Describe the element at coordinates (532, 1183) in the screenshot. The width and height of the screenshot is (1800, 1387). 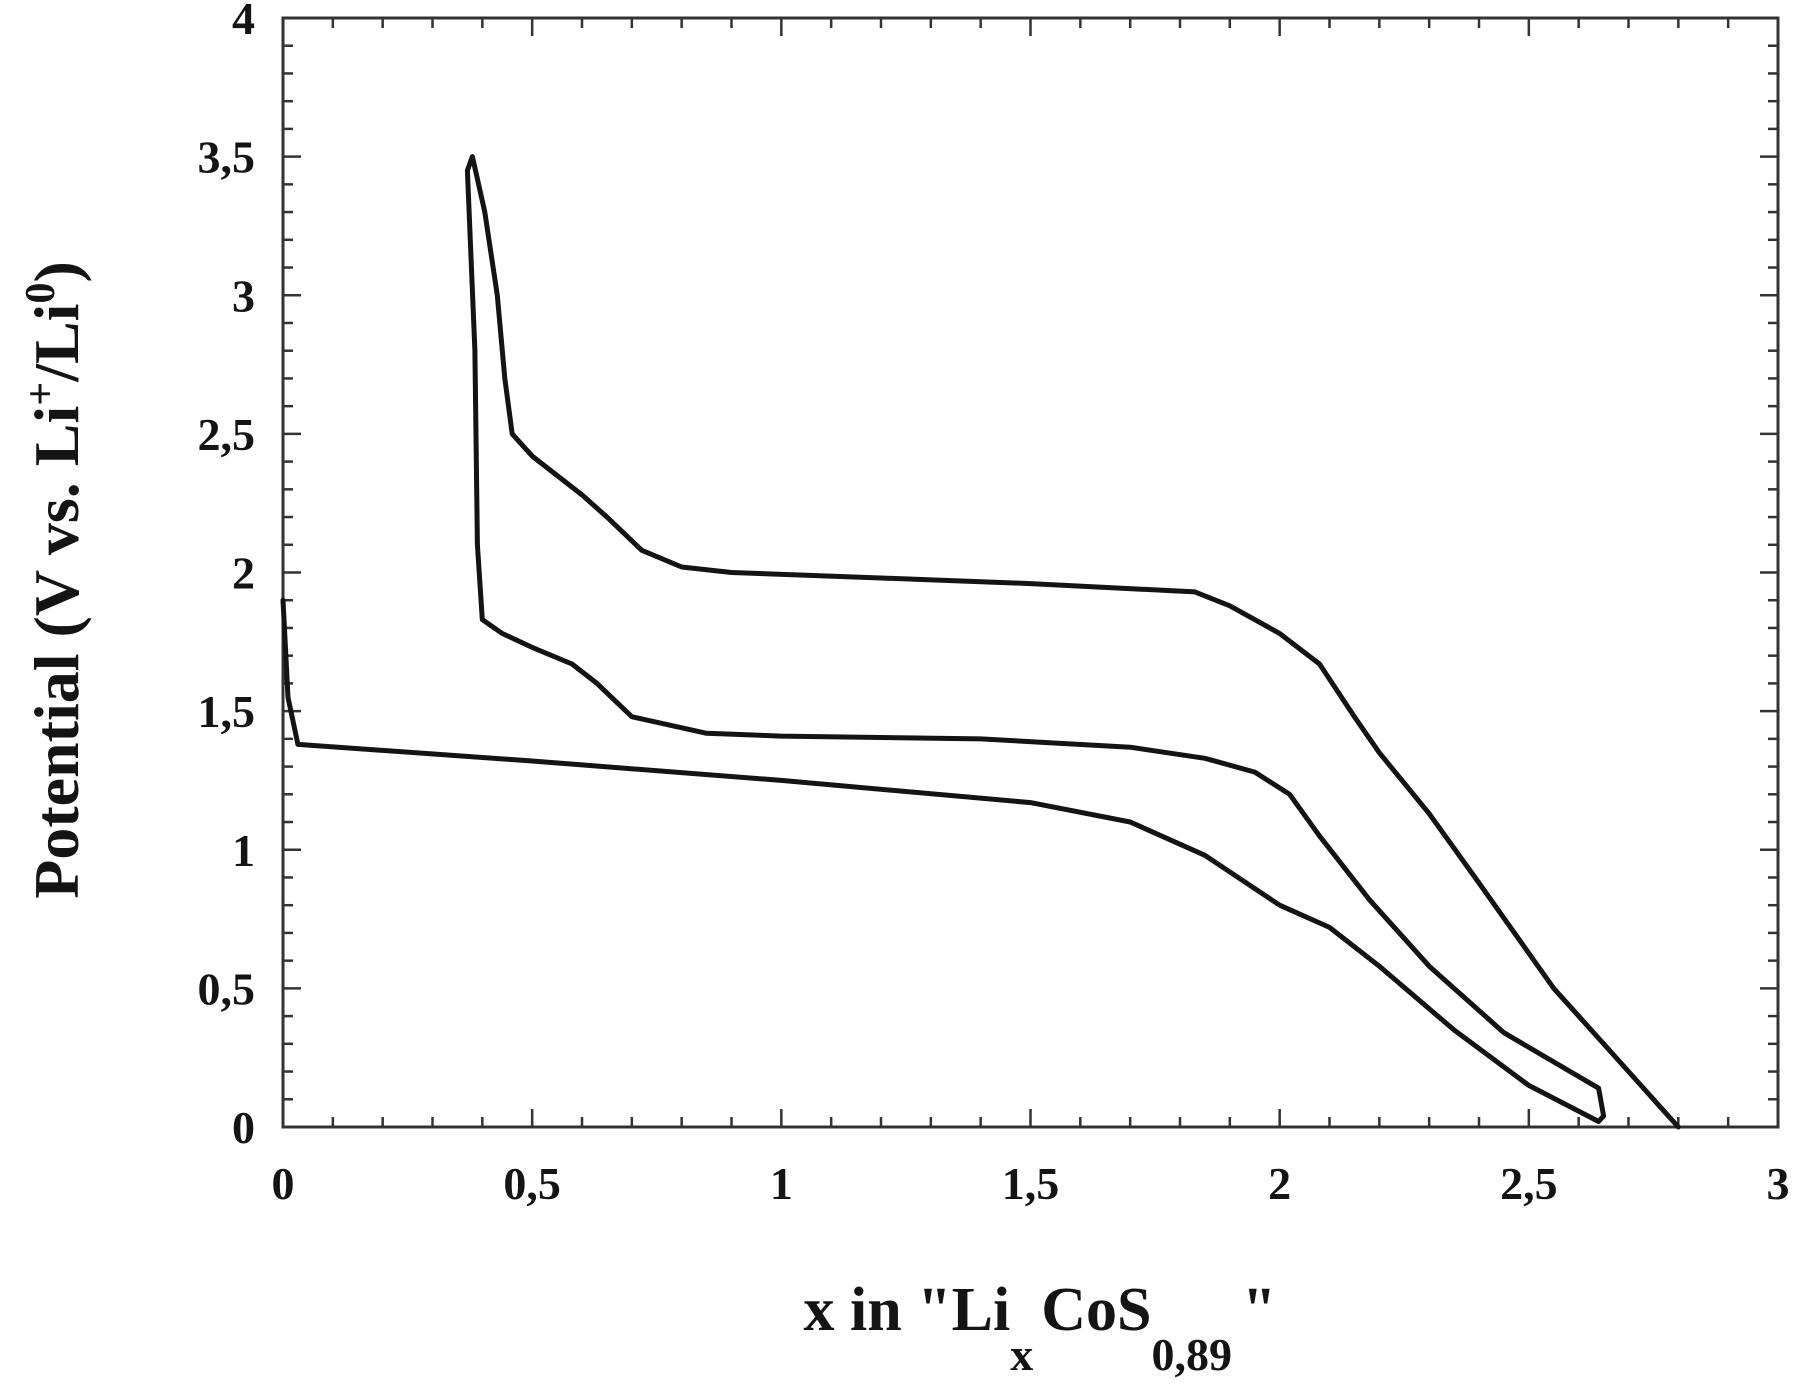
I see `x-tick-label: 0,5` at that location.